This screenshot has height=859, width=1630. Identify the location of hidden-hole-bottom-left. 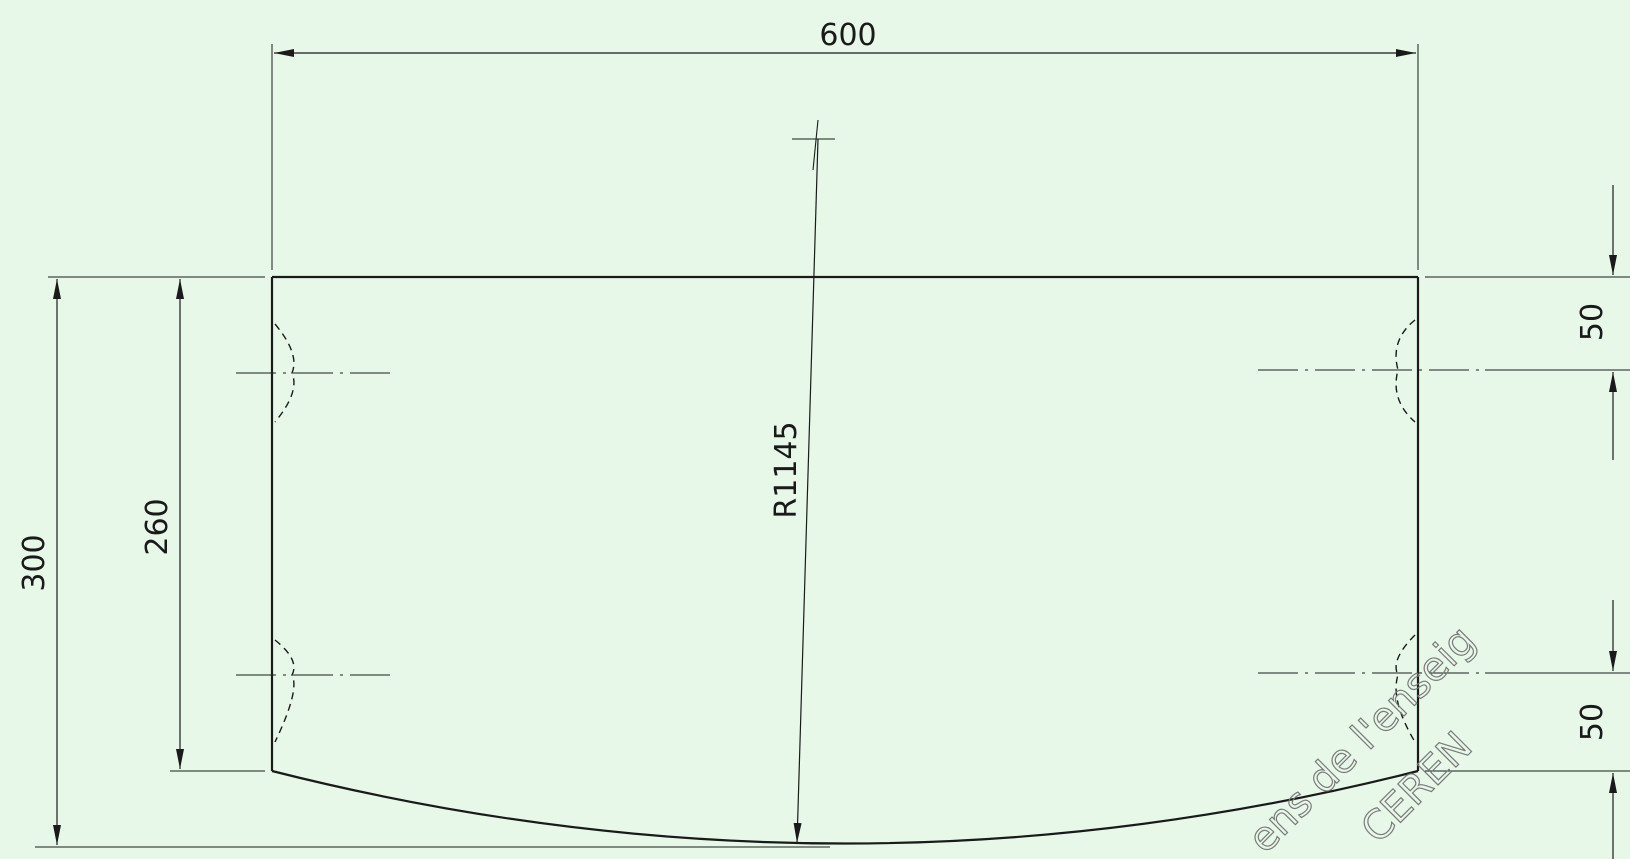
(284, 691).